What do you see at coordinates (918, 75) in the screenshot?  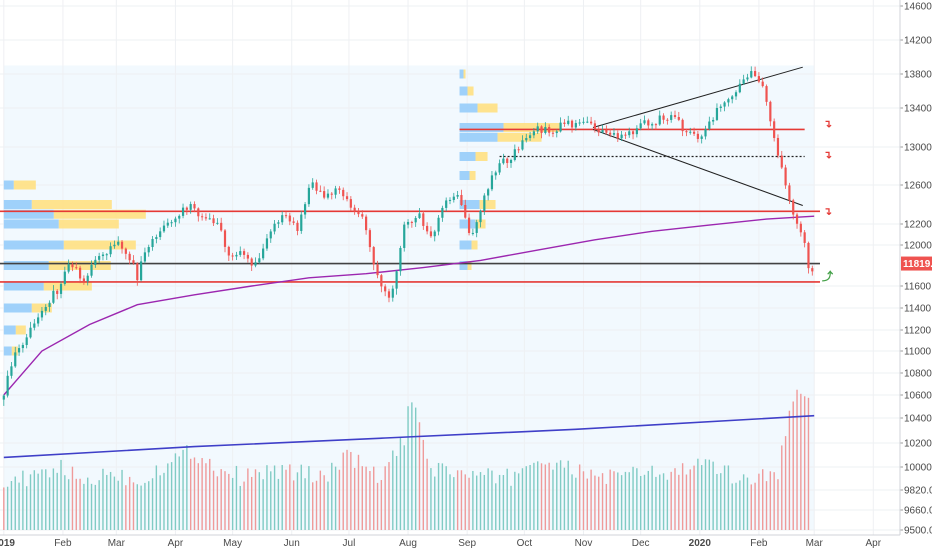 I see `y-tick-label: 13800.0` at bounding box center [918, 75].